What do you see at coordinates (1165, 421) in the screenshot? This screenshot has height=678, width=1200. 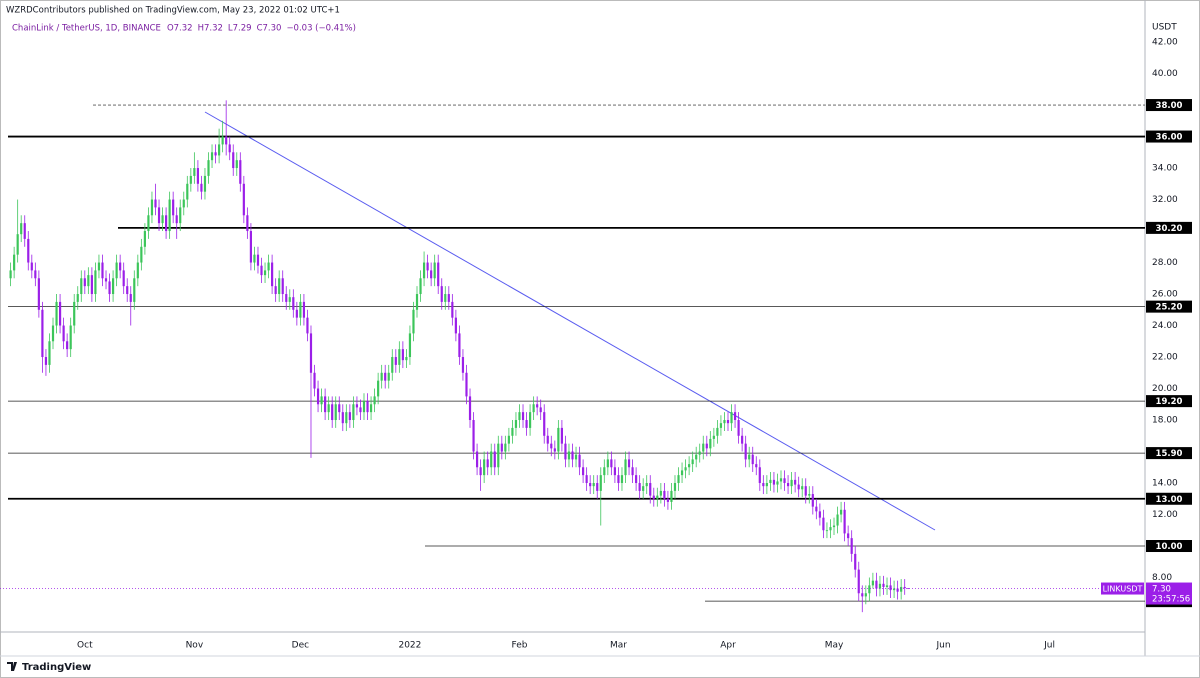 I see `y-tick-label: 18.00` at bounding box center [1165, 421].